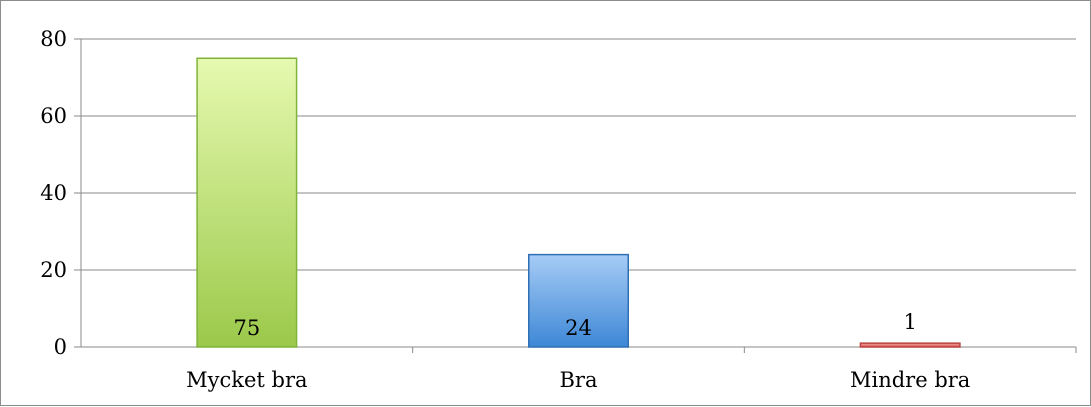 The height and width of the screenshot is (407, 1091). What do you see at coordinates (246, 380) in the screenshot?
I see `x-category-label: Mycket bra` at bounding box center [246, 380].